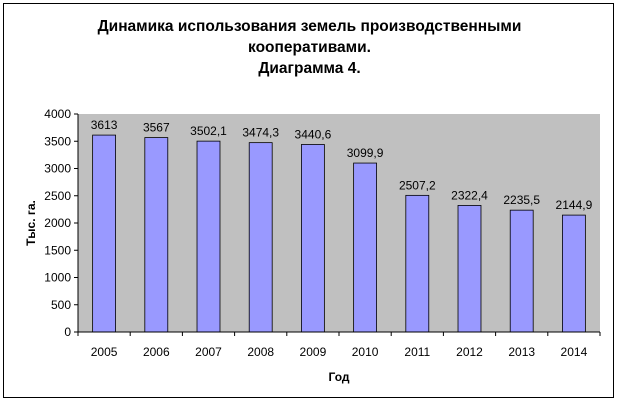 The image size is (619, 403). I want to click on x-tick-label-2008: 2008, so click(260, 352).